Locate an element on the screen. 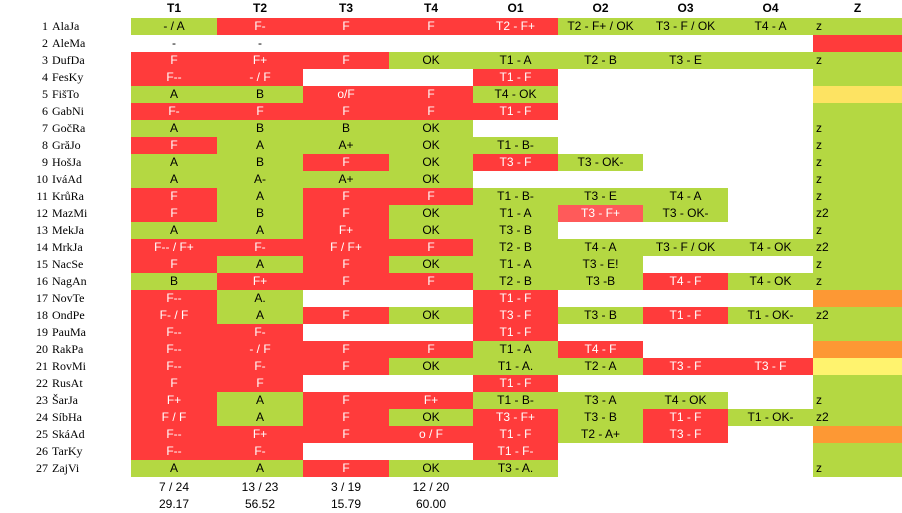 This screenshot has width=902, height=513. student-code: TarKy is located at coordinates (67, 451).